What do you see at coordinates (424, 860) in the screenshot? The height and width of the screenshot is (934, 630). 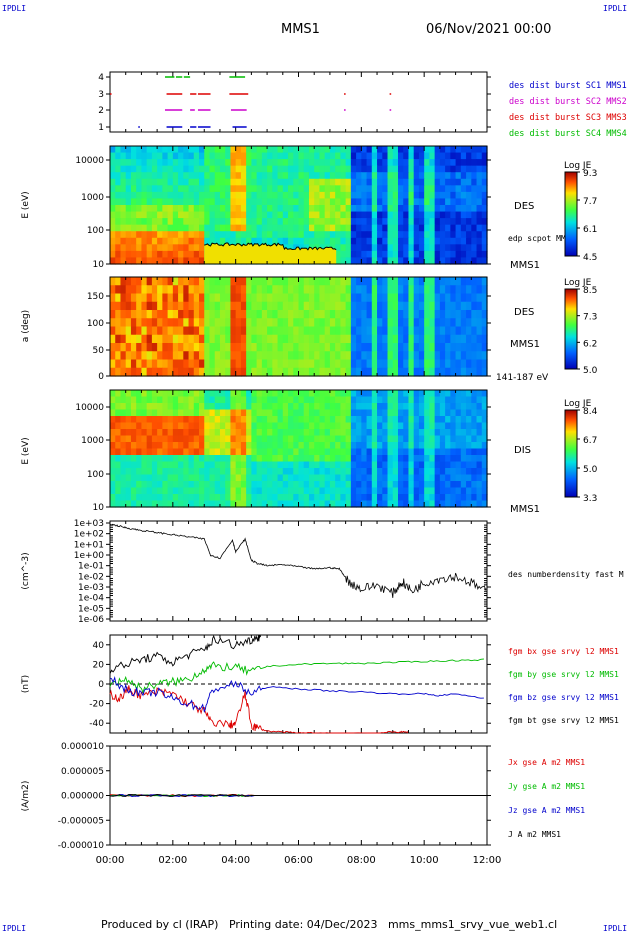 I see `x-tick-label: 10:00` at bounding box center [424, 860].